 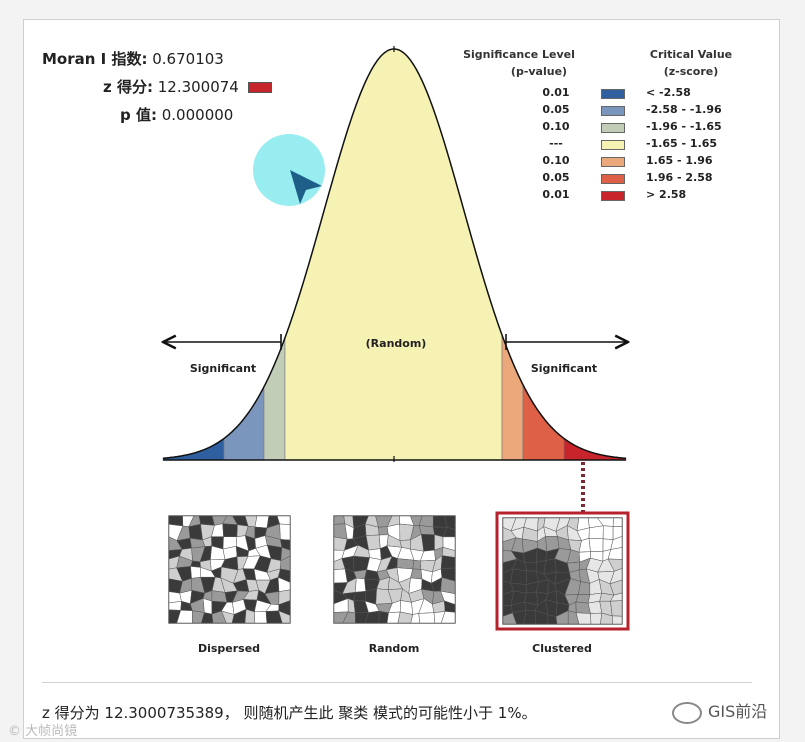 I want to click on legend-z-range: 1.65 - 1.96, so click(x=679, y=160).